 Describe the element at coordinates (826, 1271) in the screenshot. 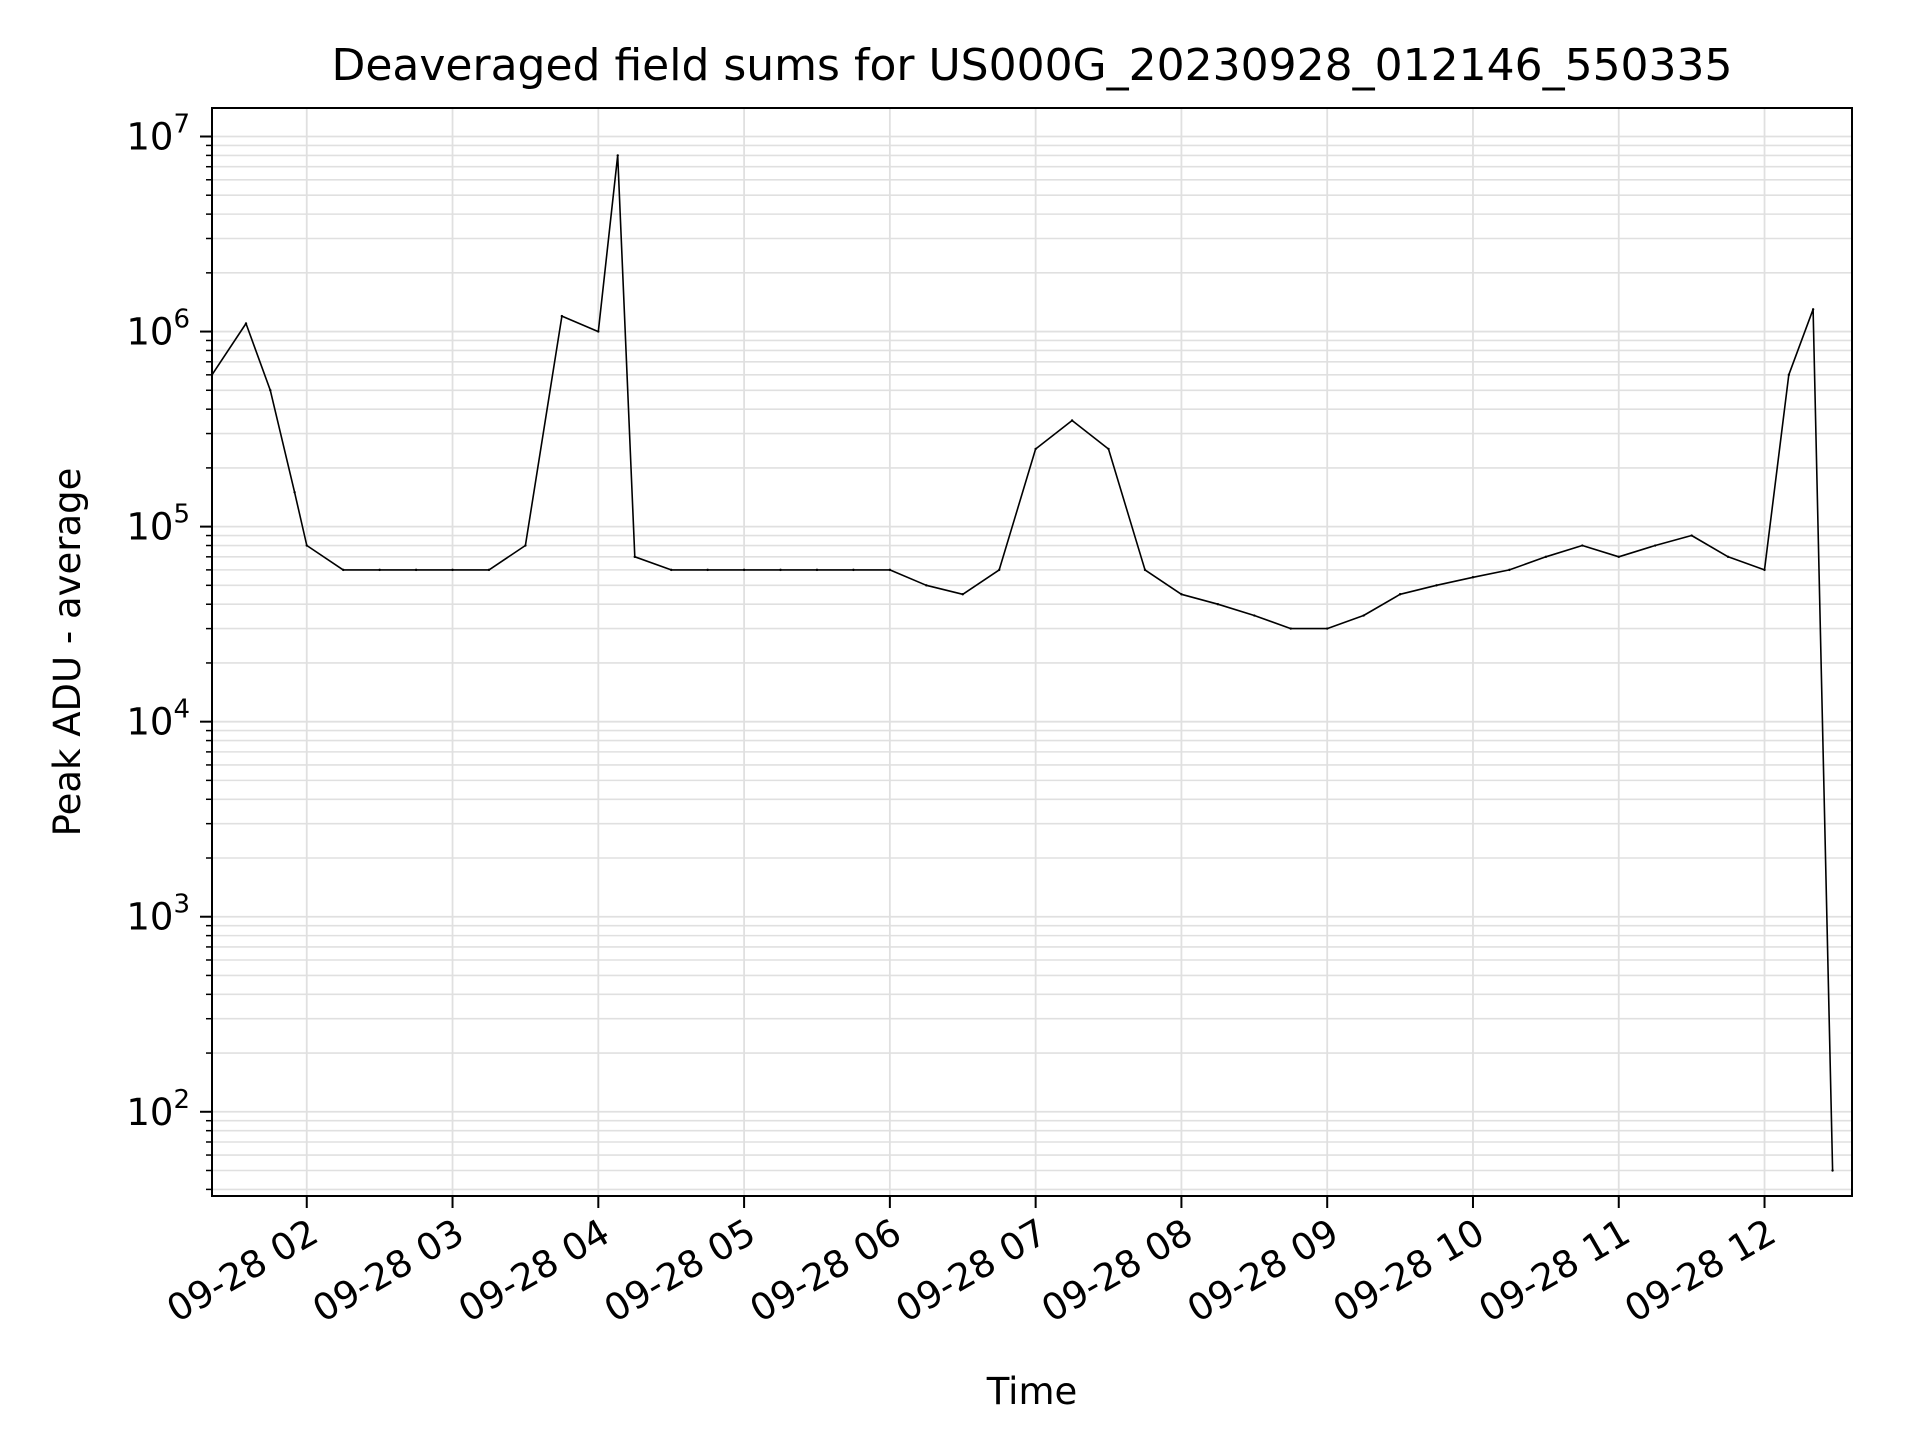

I see `x-tick-label: 09-28 06` at that location.